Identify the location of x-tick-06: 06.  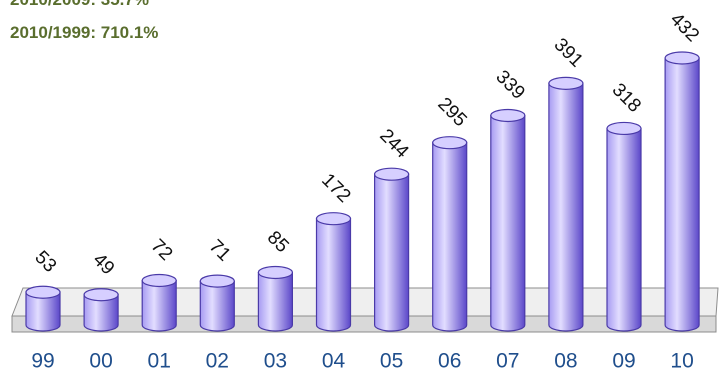
(449, 361).